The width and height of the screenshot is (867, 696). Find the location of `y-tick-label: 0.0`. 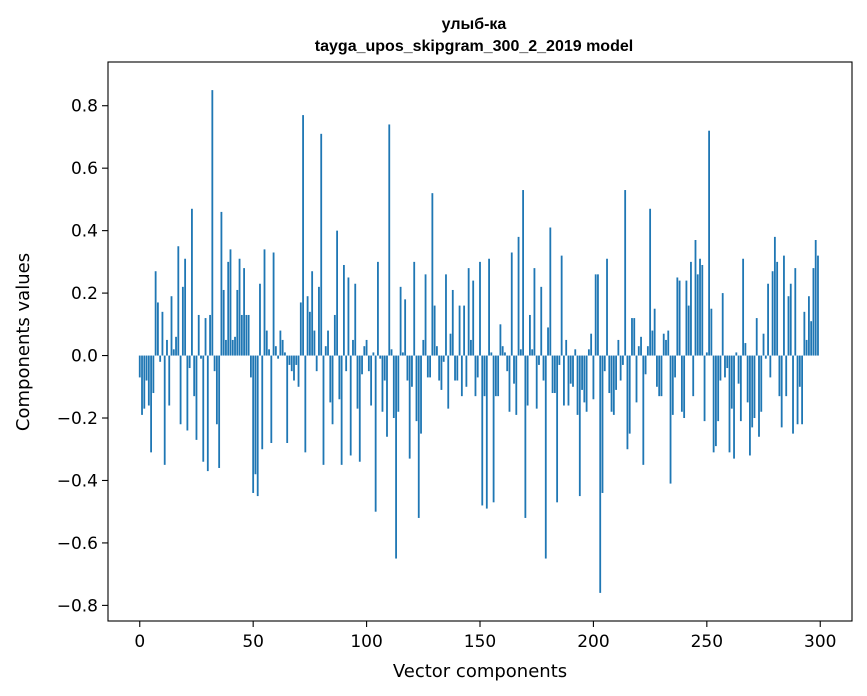

y-tick-label: 0.0 is located at coordinates (84, 357).